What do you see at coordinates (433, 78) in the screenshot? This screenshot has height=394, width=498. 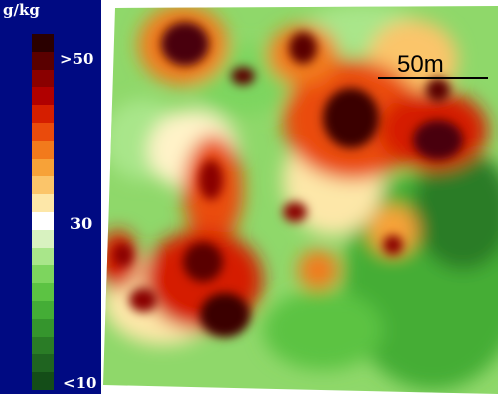 I see `scale-bar-line` at bounding box center [433, 78].